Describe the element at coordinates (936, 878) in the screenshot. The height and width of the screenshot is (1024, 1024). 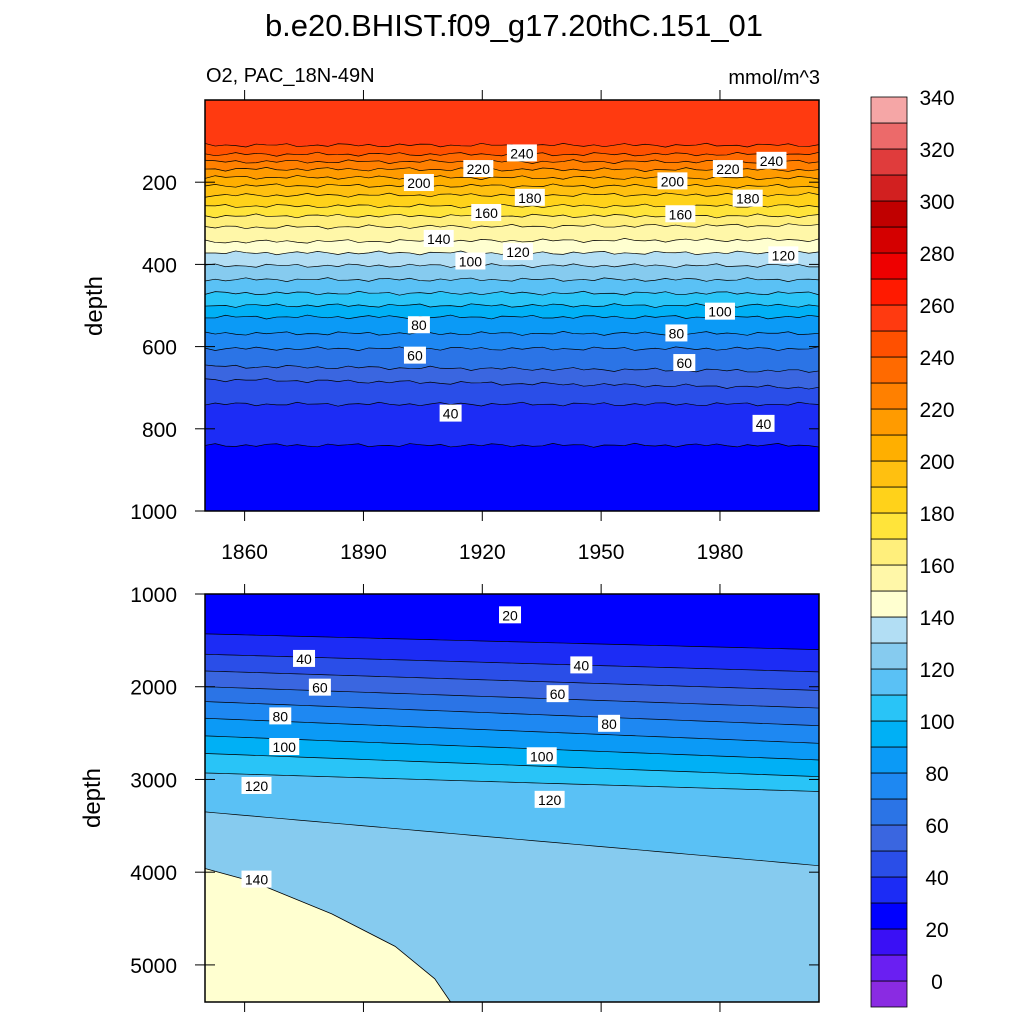
I see `colorbar-label: 40` at that location.